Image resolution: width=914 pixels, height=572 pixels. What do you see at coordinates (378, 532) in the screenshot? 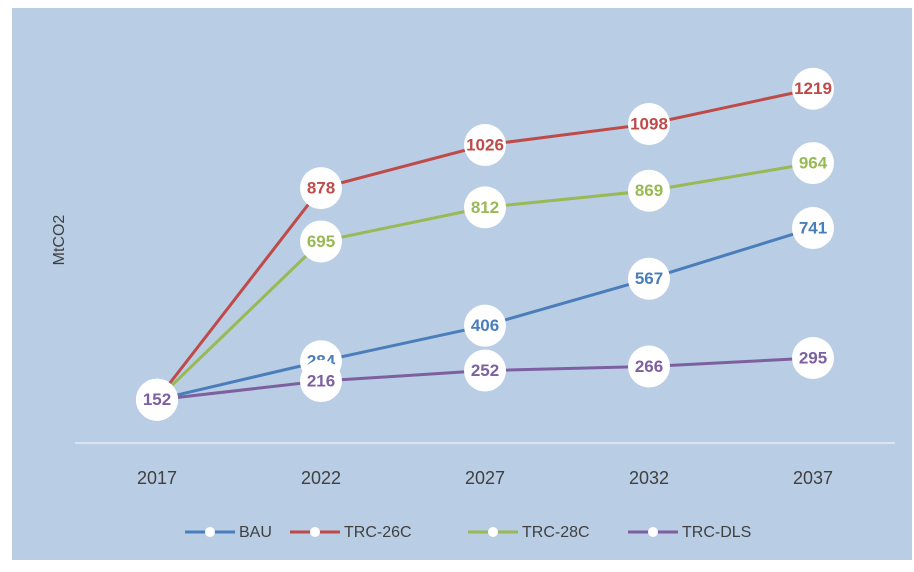
I see `legend-label: TRC-26C` at bounding box center [378, 532].